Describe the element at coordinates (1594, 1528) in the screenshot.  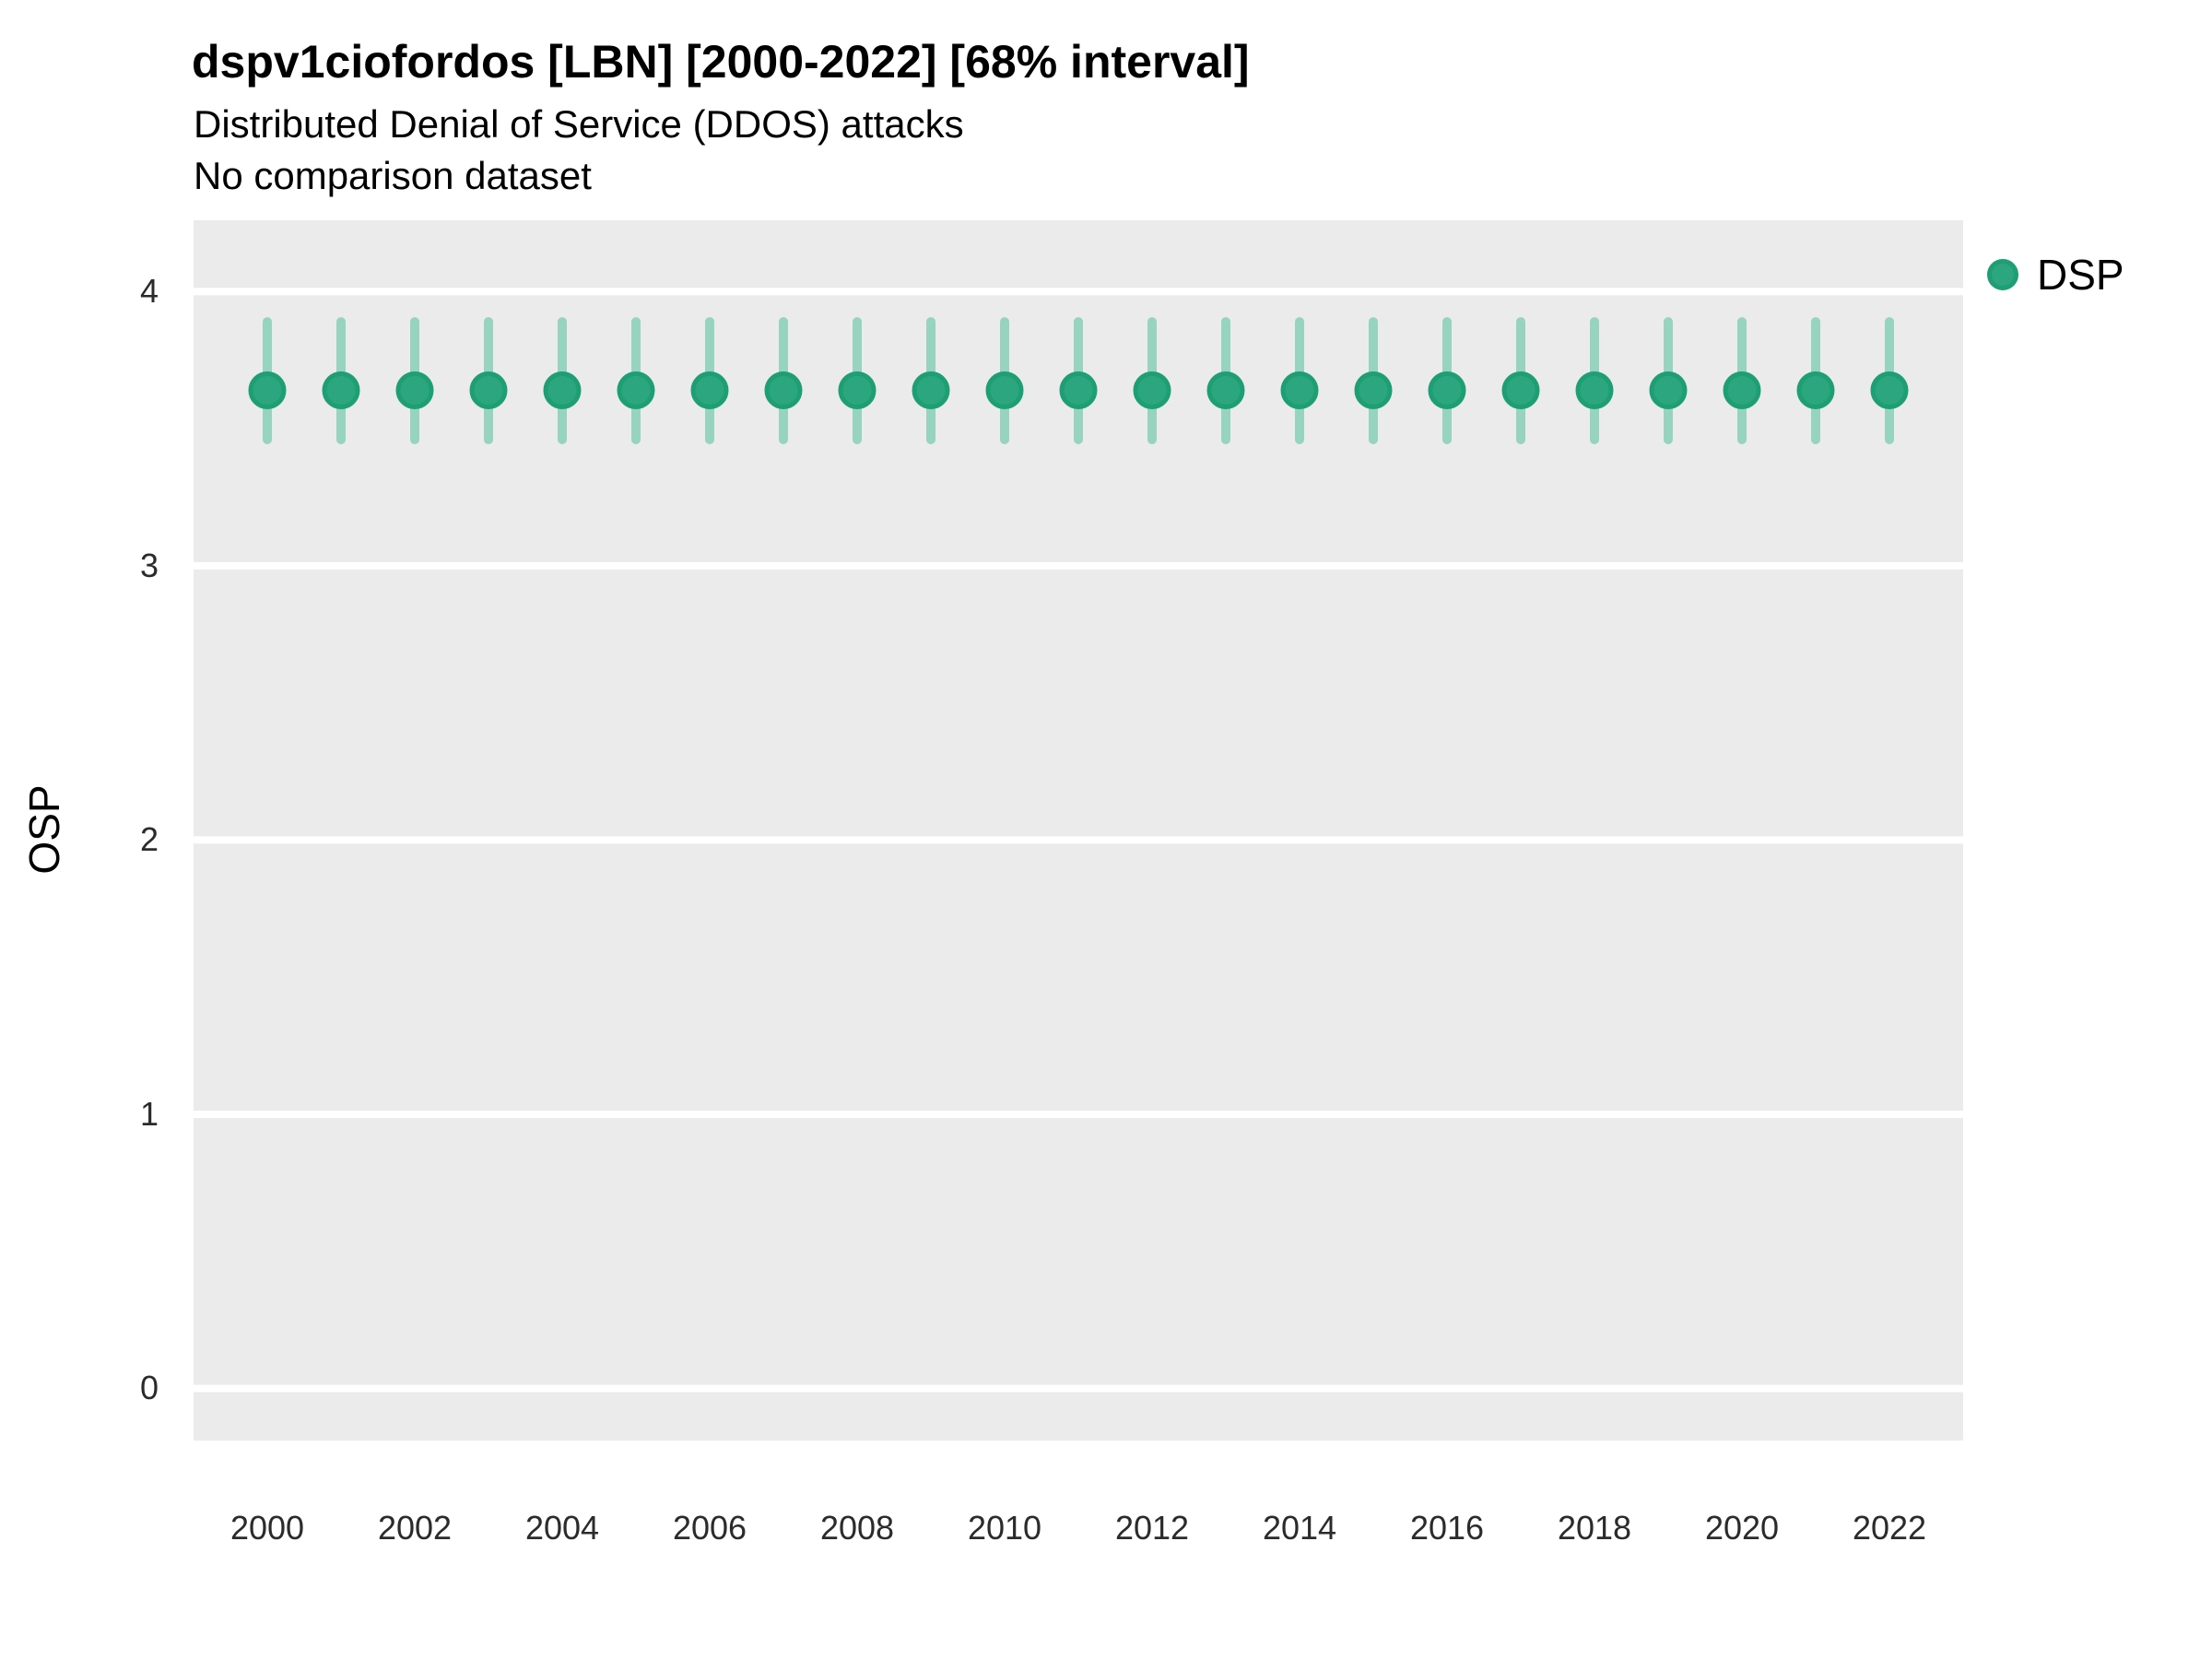
I see `x-tick-label: 2018` at that location.